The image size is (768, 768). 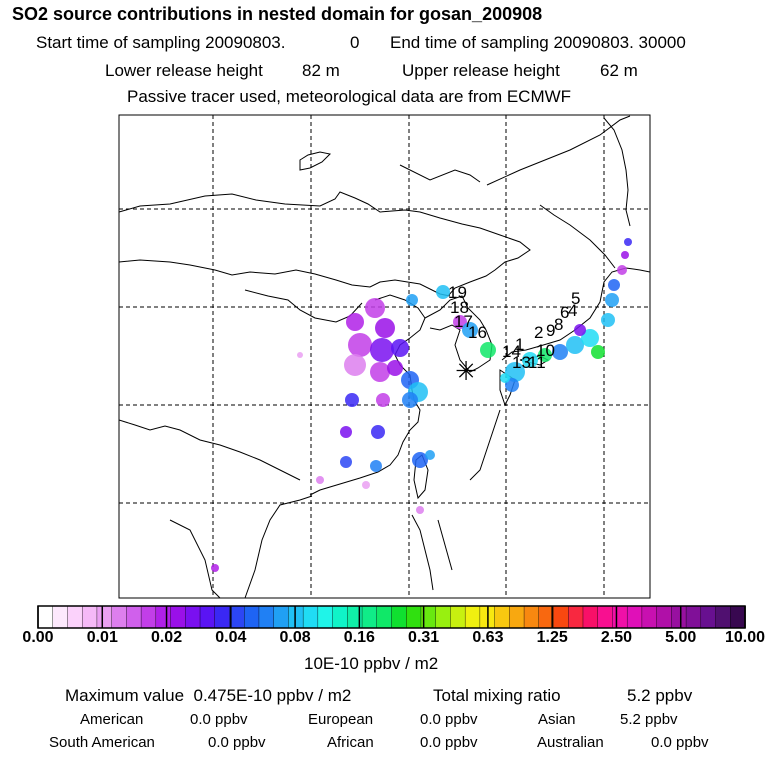 I want to click on region-name: European, so click(x=341, y=719).